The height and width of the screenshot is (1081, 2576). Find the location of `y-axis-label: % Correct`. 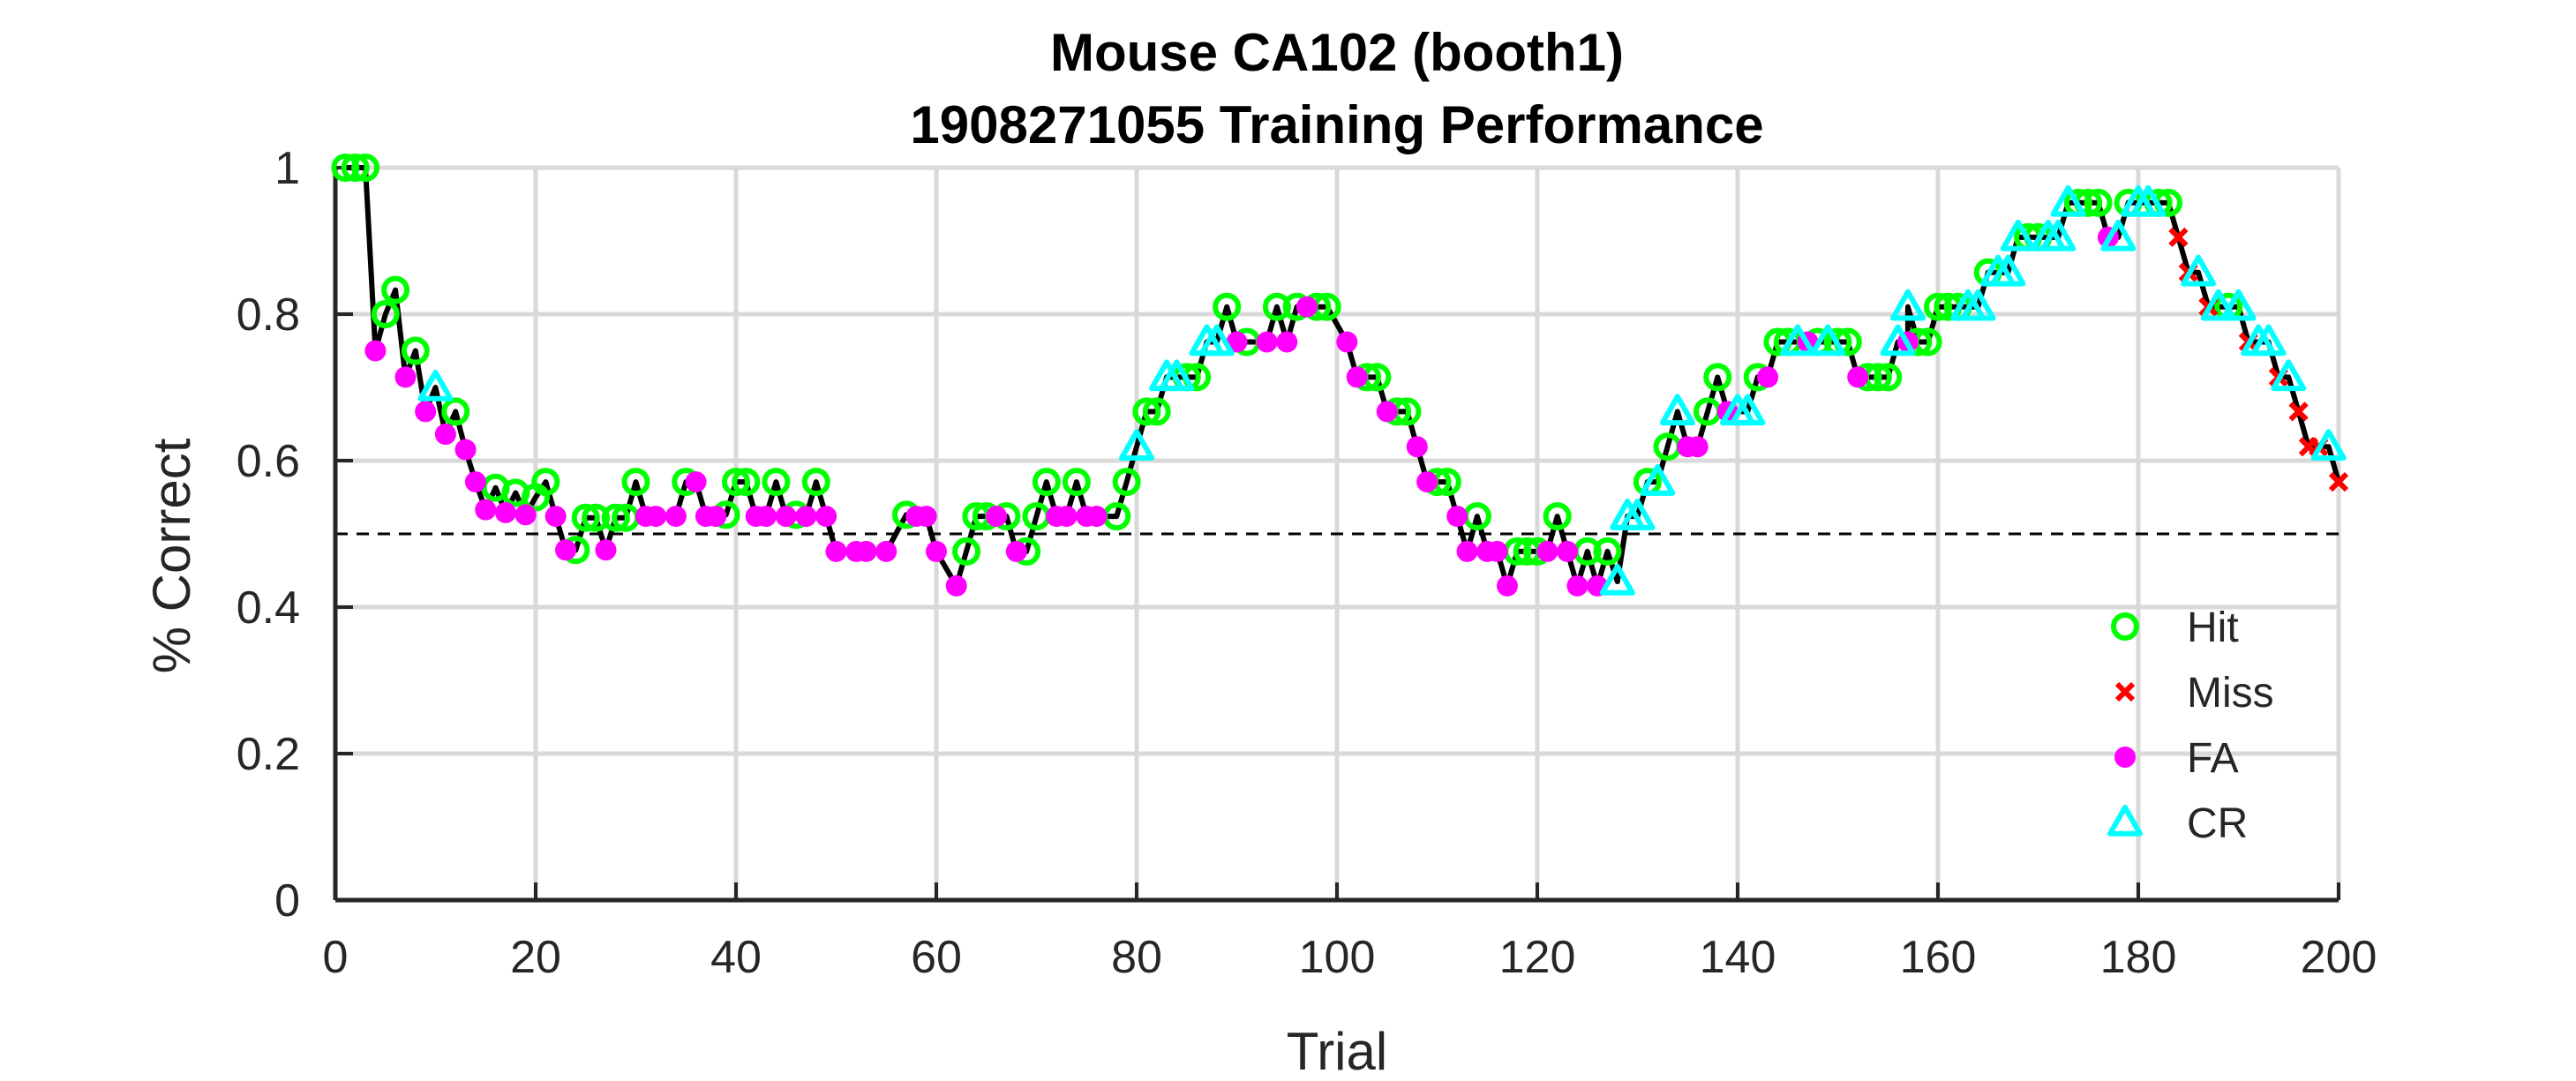

y-axis-label: % Correct is located at coordinates (171, 556).